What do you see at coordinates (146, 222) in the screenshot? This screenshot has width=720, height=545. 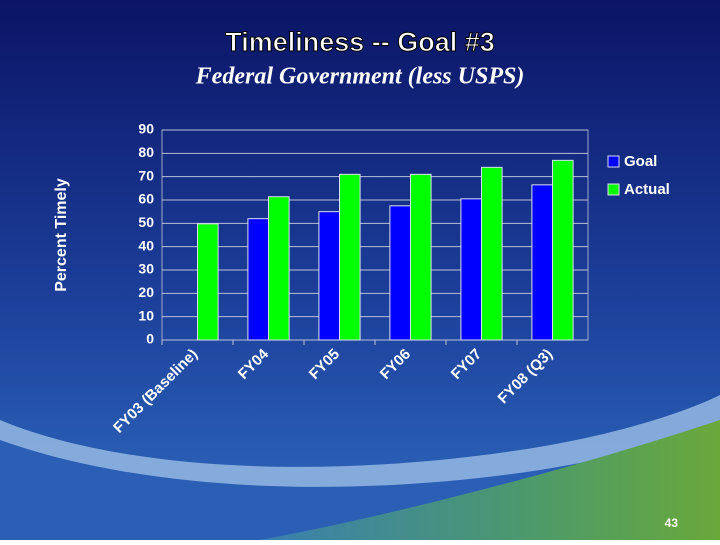 I see `y-tick-label: 50` at bounding box center [146, 222].